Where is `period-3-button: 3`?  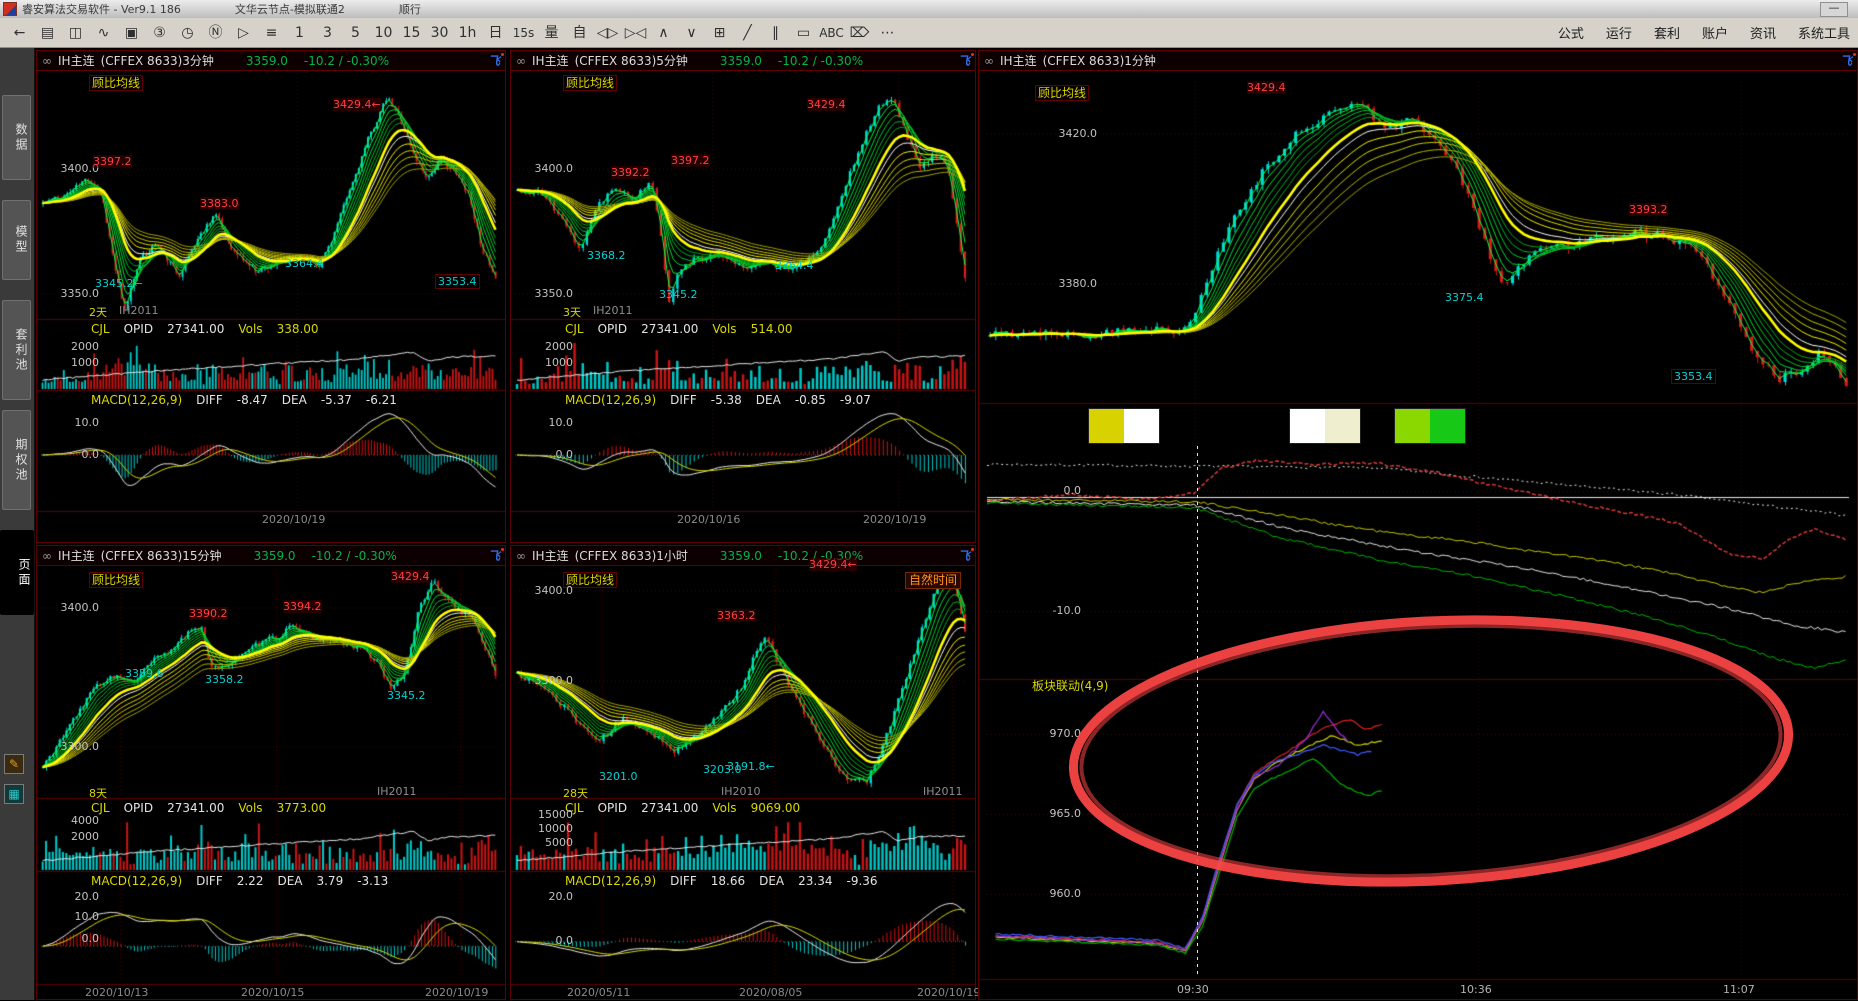
period-3-button: 3 is located at coordinates (327, 32).